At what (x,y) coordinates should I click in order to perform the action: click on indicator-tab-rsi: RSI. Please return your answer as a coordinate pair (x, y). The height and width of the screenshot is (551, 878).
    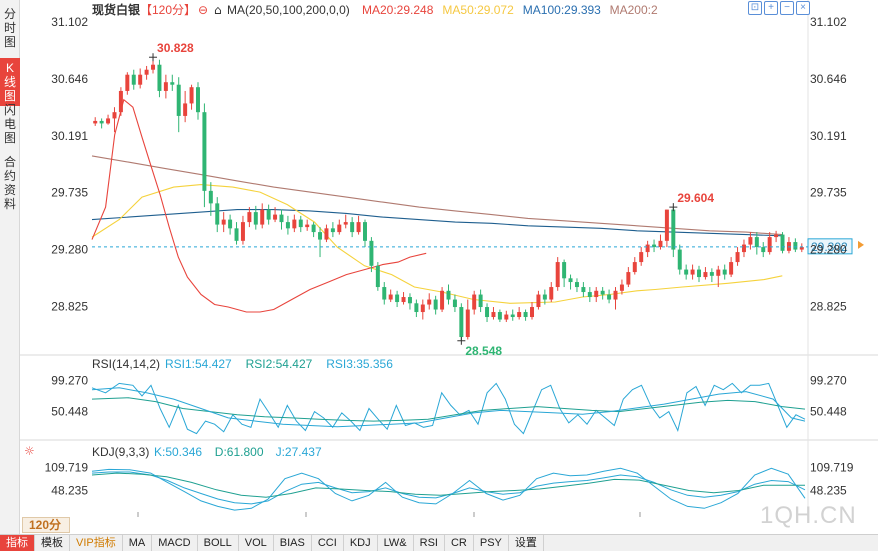
    Looking at the image, I should click on (429, 543).